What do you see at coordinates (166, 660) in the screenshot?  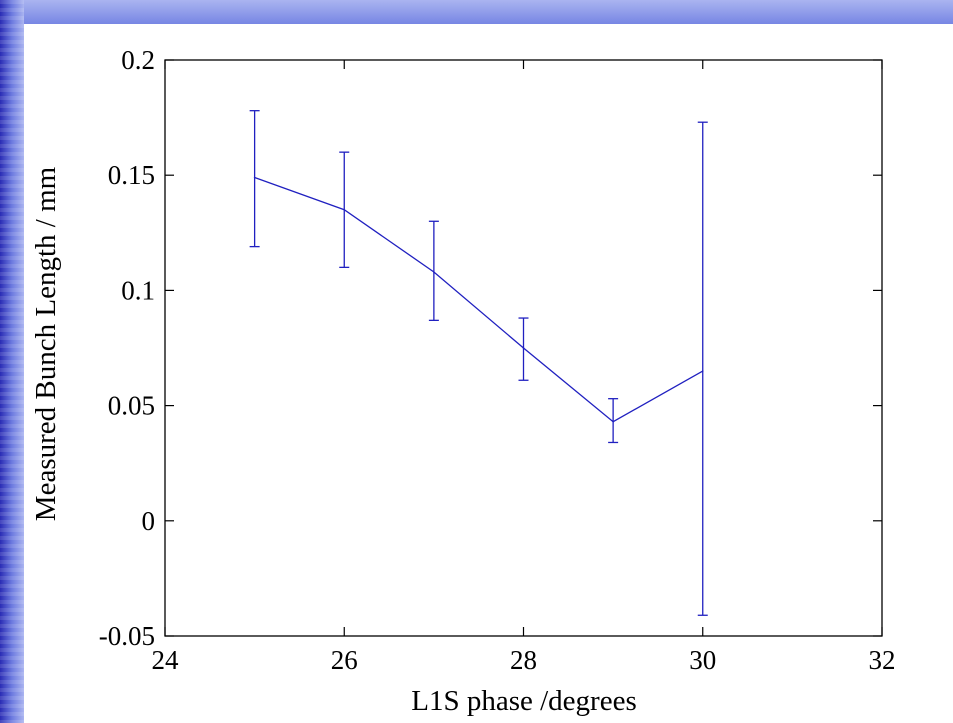 I see `x-tick-label: 24` at bounding box center [166, 660].